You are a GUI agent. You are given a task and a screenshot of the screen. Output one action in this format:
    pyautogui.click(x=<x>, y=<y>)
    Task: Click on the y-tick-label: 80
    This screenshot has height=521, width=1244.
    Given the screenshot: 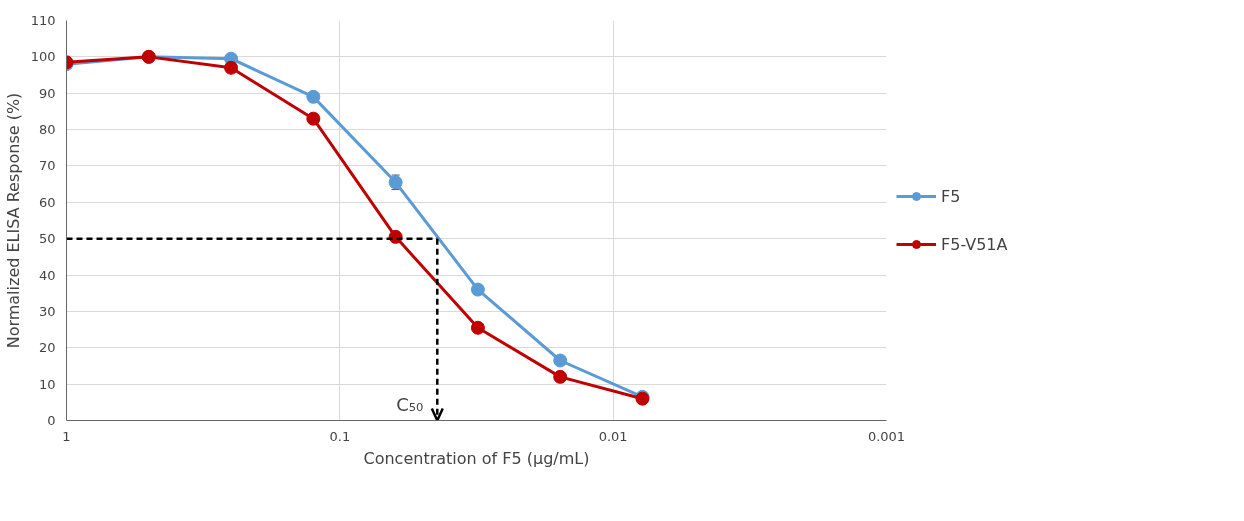 What is the action you would take?
    pyautogui.click(x=47, y=130)
    